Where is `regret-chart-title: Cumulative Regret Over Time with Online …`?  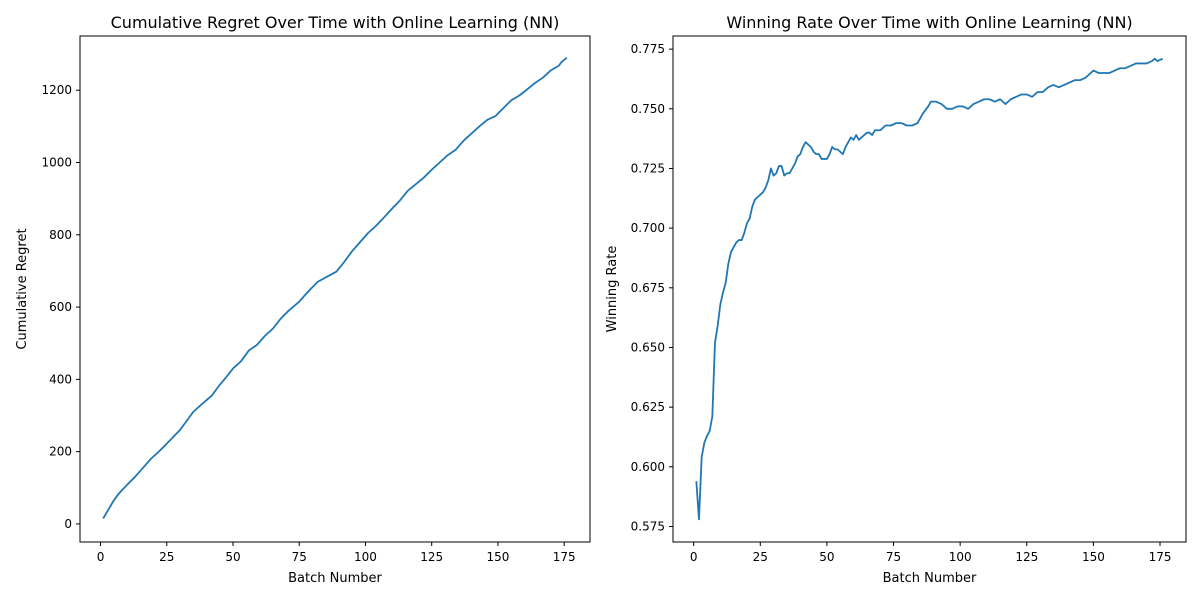
regret-chart-title: Cumulative Regret Over Time with Online … is located at coordinates (335, 22).